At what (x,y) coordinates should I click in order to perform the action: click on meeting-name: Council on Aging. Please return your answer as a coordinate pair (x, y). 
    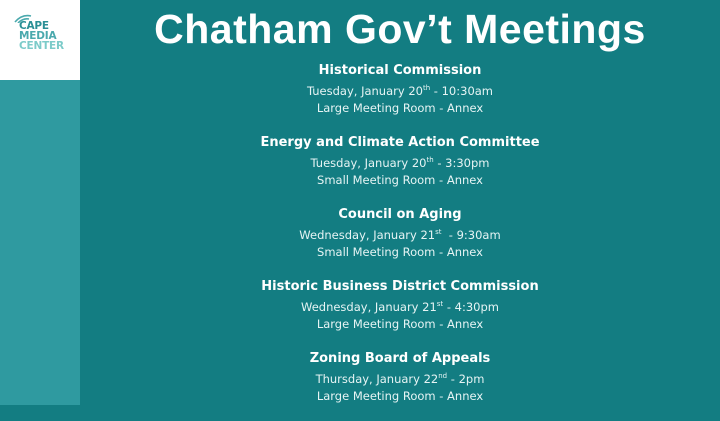
    Looking at the image, I should click on (400, 214).